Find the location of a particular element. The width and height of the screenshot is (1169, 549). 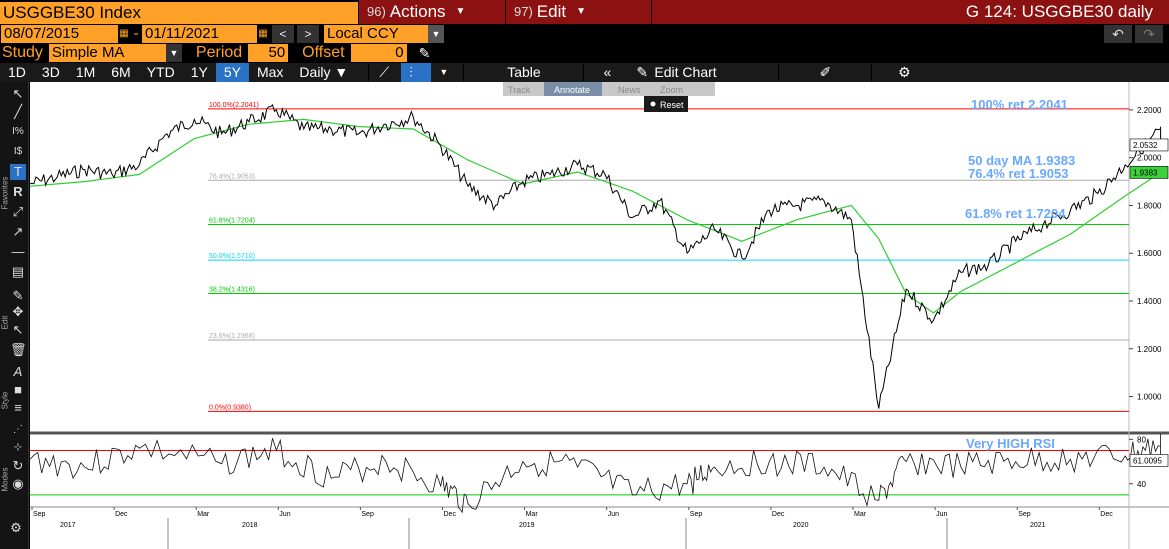

end-date-field: 01/11/2021 is located at coordinates (199, 33).